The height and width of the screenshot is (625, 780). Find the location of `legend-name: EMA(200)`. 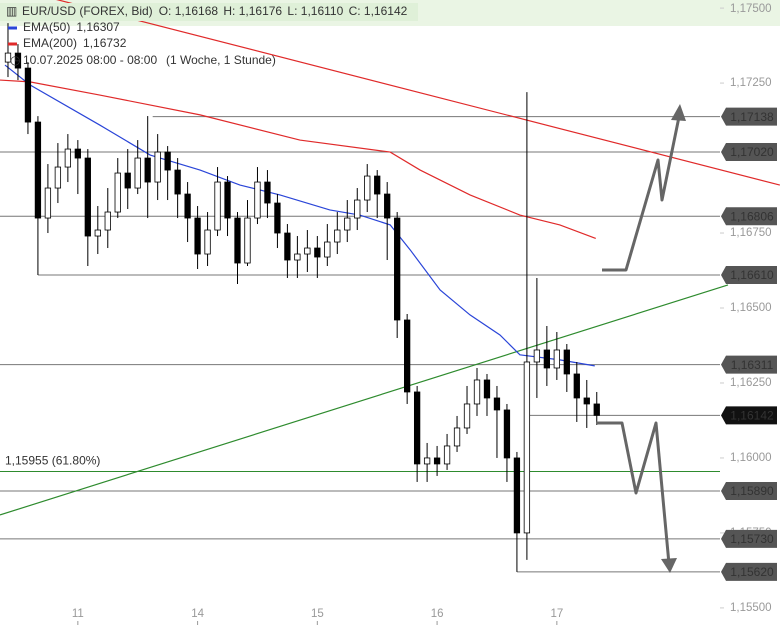

legend-name: EMA(200) is located at coordinates (50, 43).